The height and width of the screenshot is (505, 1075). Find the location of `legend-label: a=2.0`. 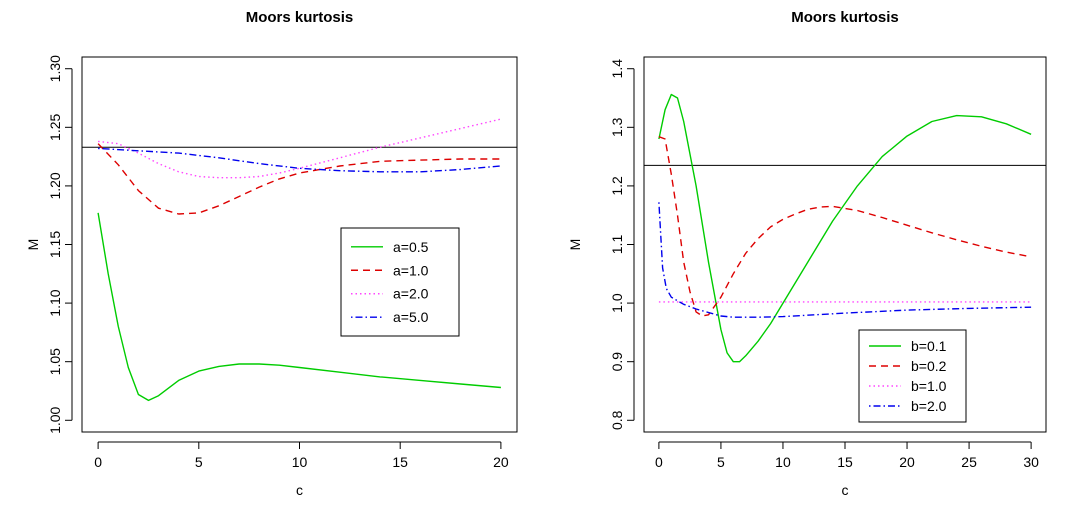

legend-label: a=2.0 is located at coordinates (411, 294).